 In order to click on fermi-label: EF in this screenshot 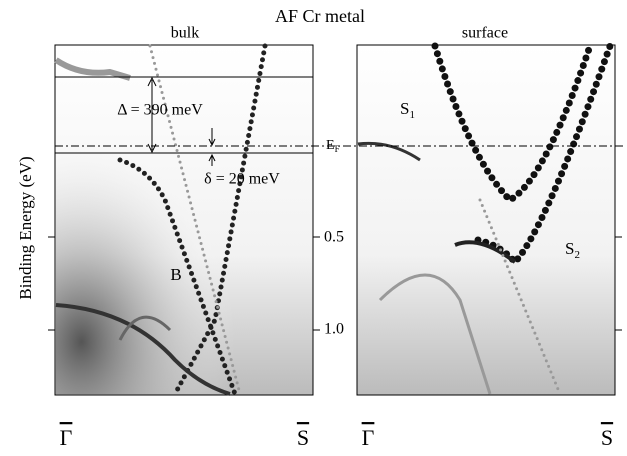, I will do `click(333, 146)`.